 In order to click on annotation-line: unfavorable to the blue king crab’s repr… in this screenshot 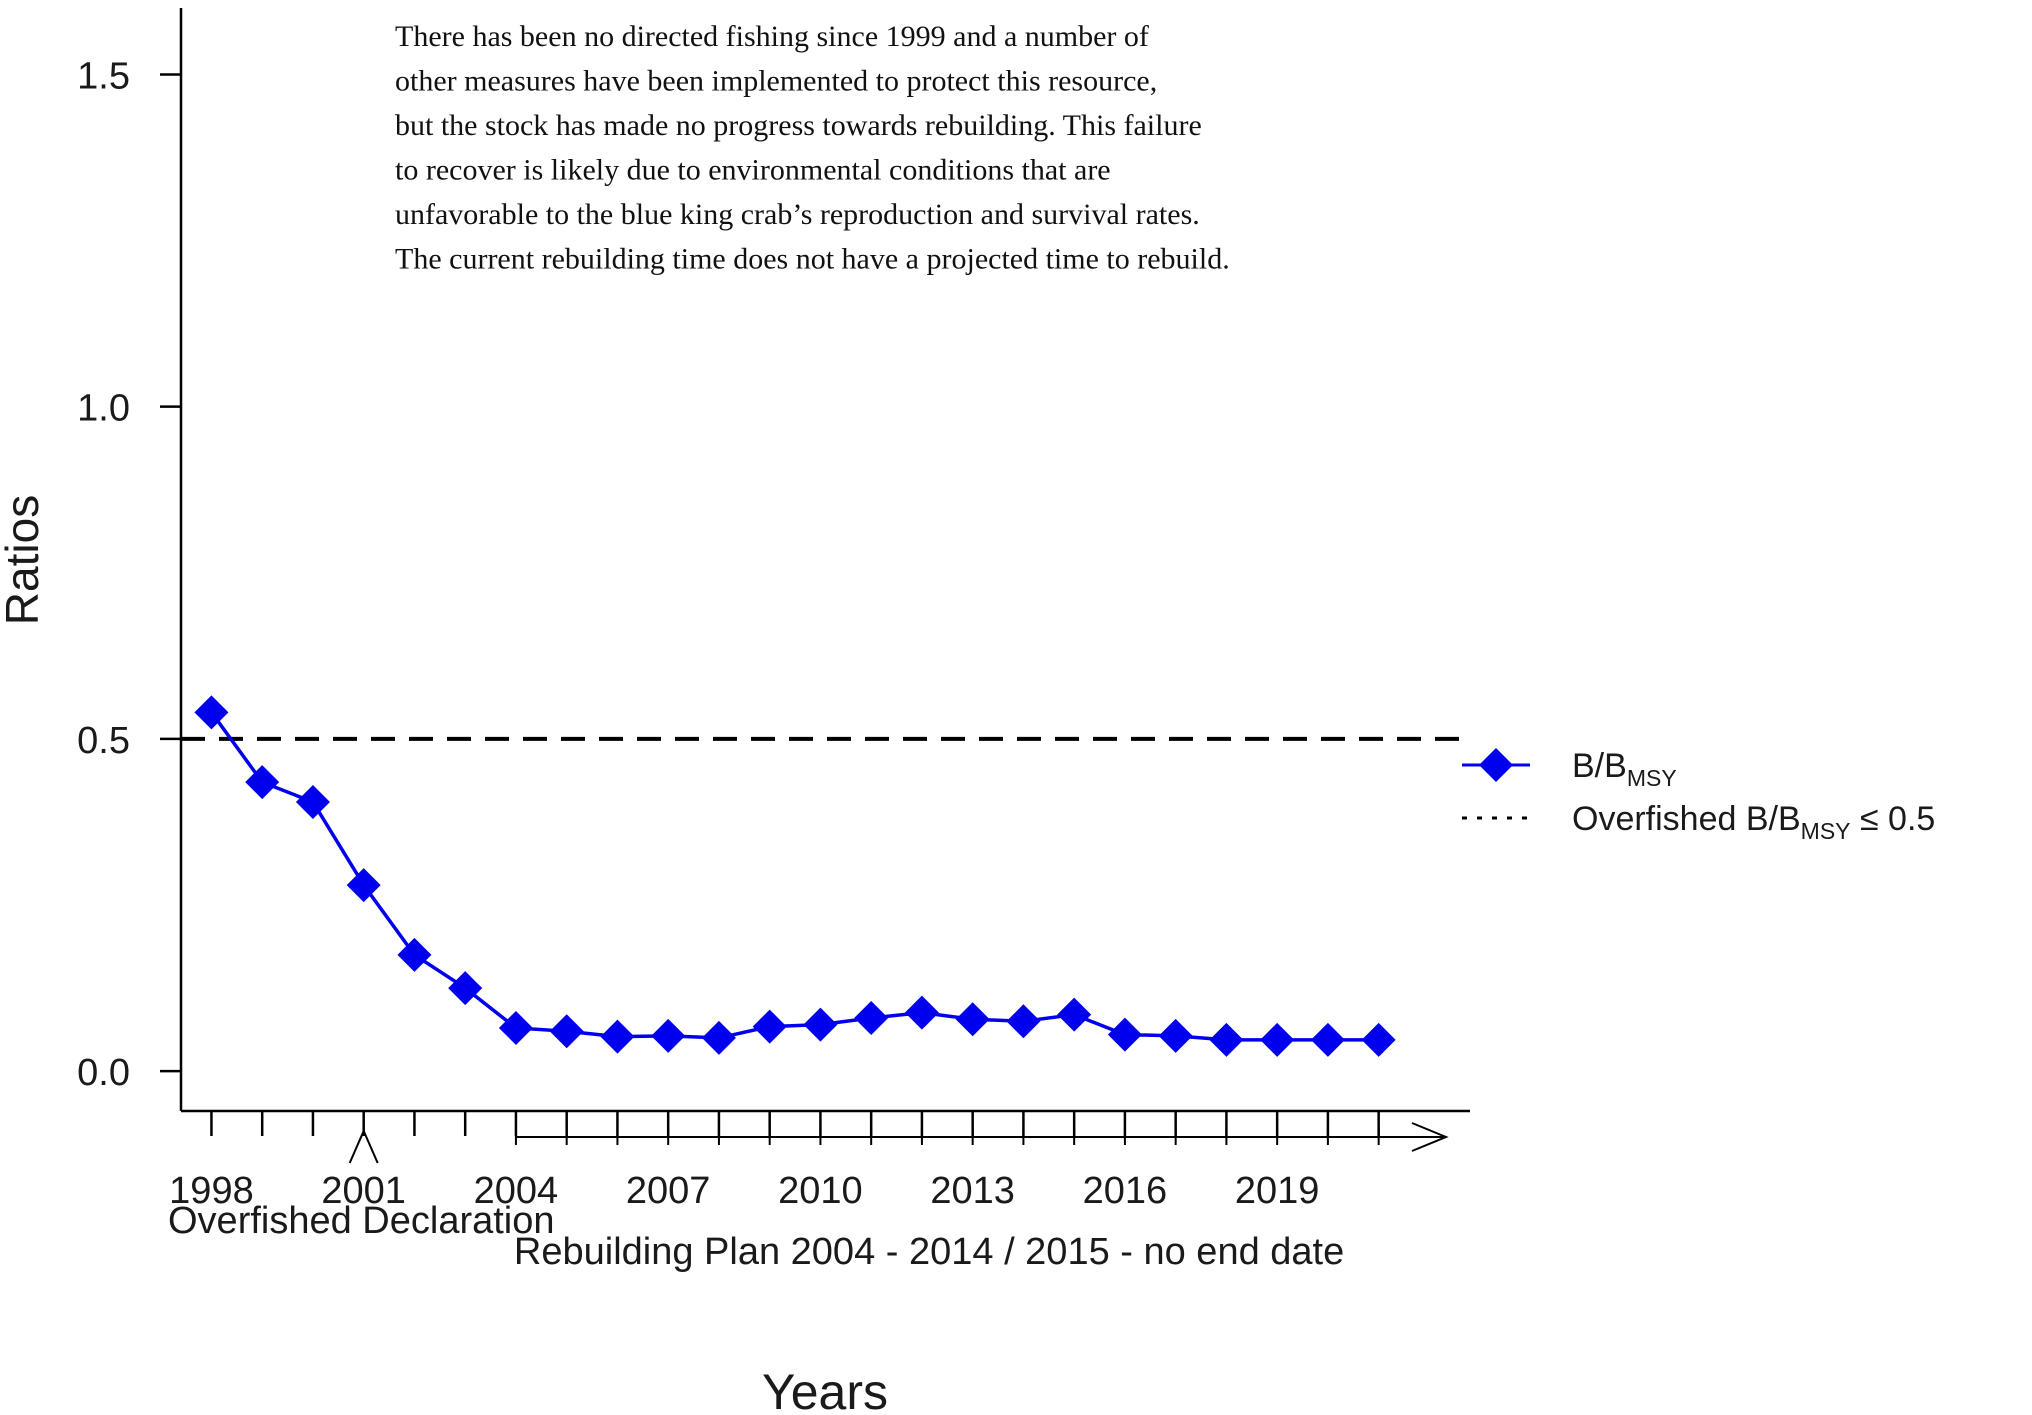, I will do `click(797, 214)`.